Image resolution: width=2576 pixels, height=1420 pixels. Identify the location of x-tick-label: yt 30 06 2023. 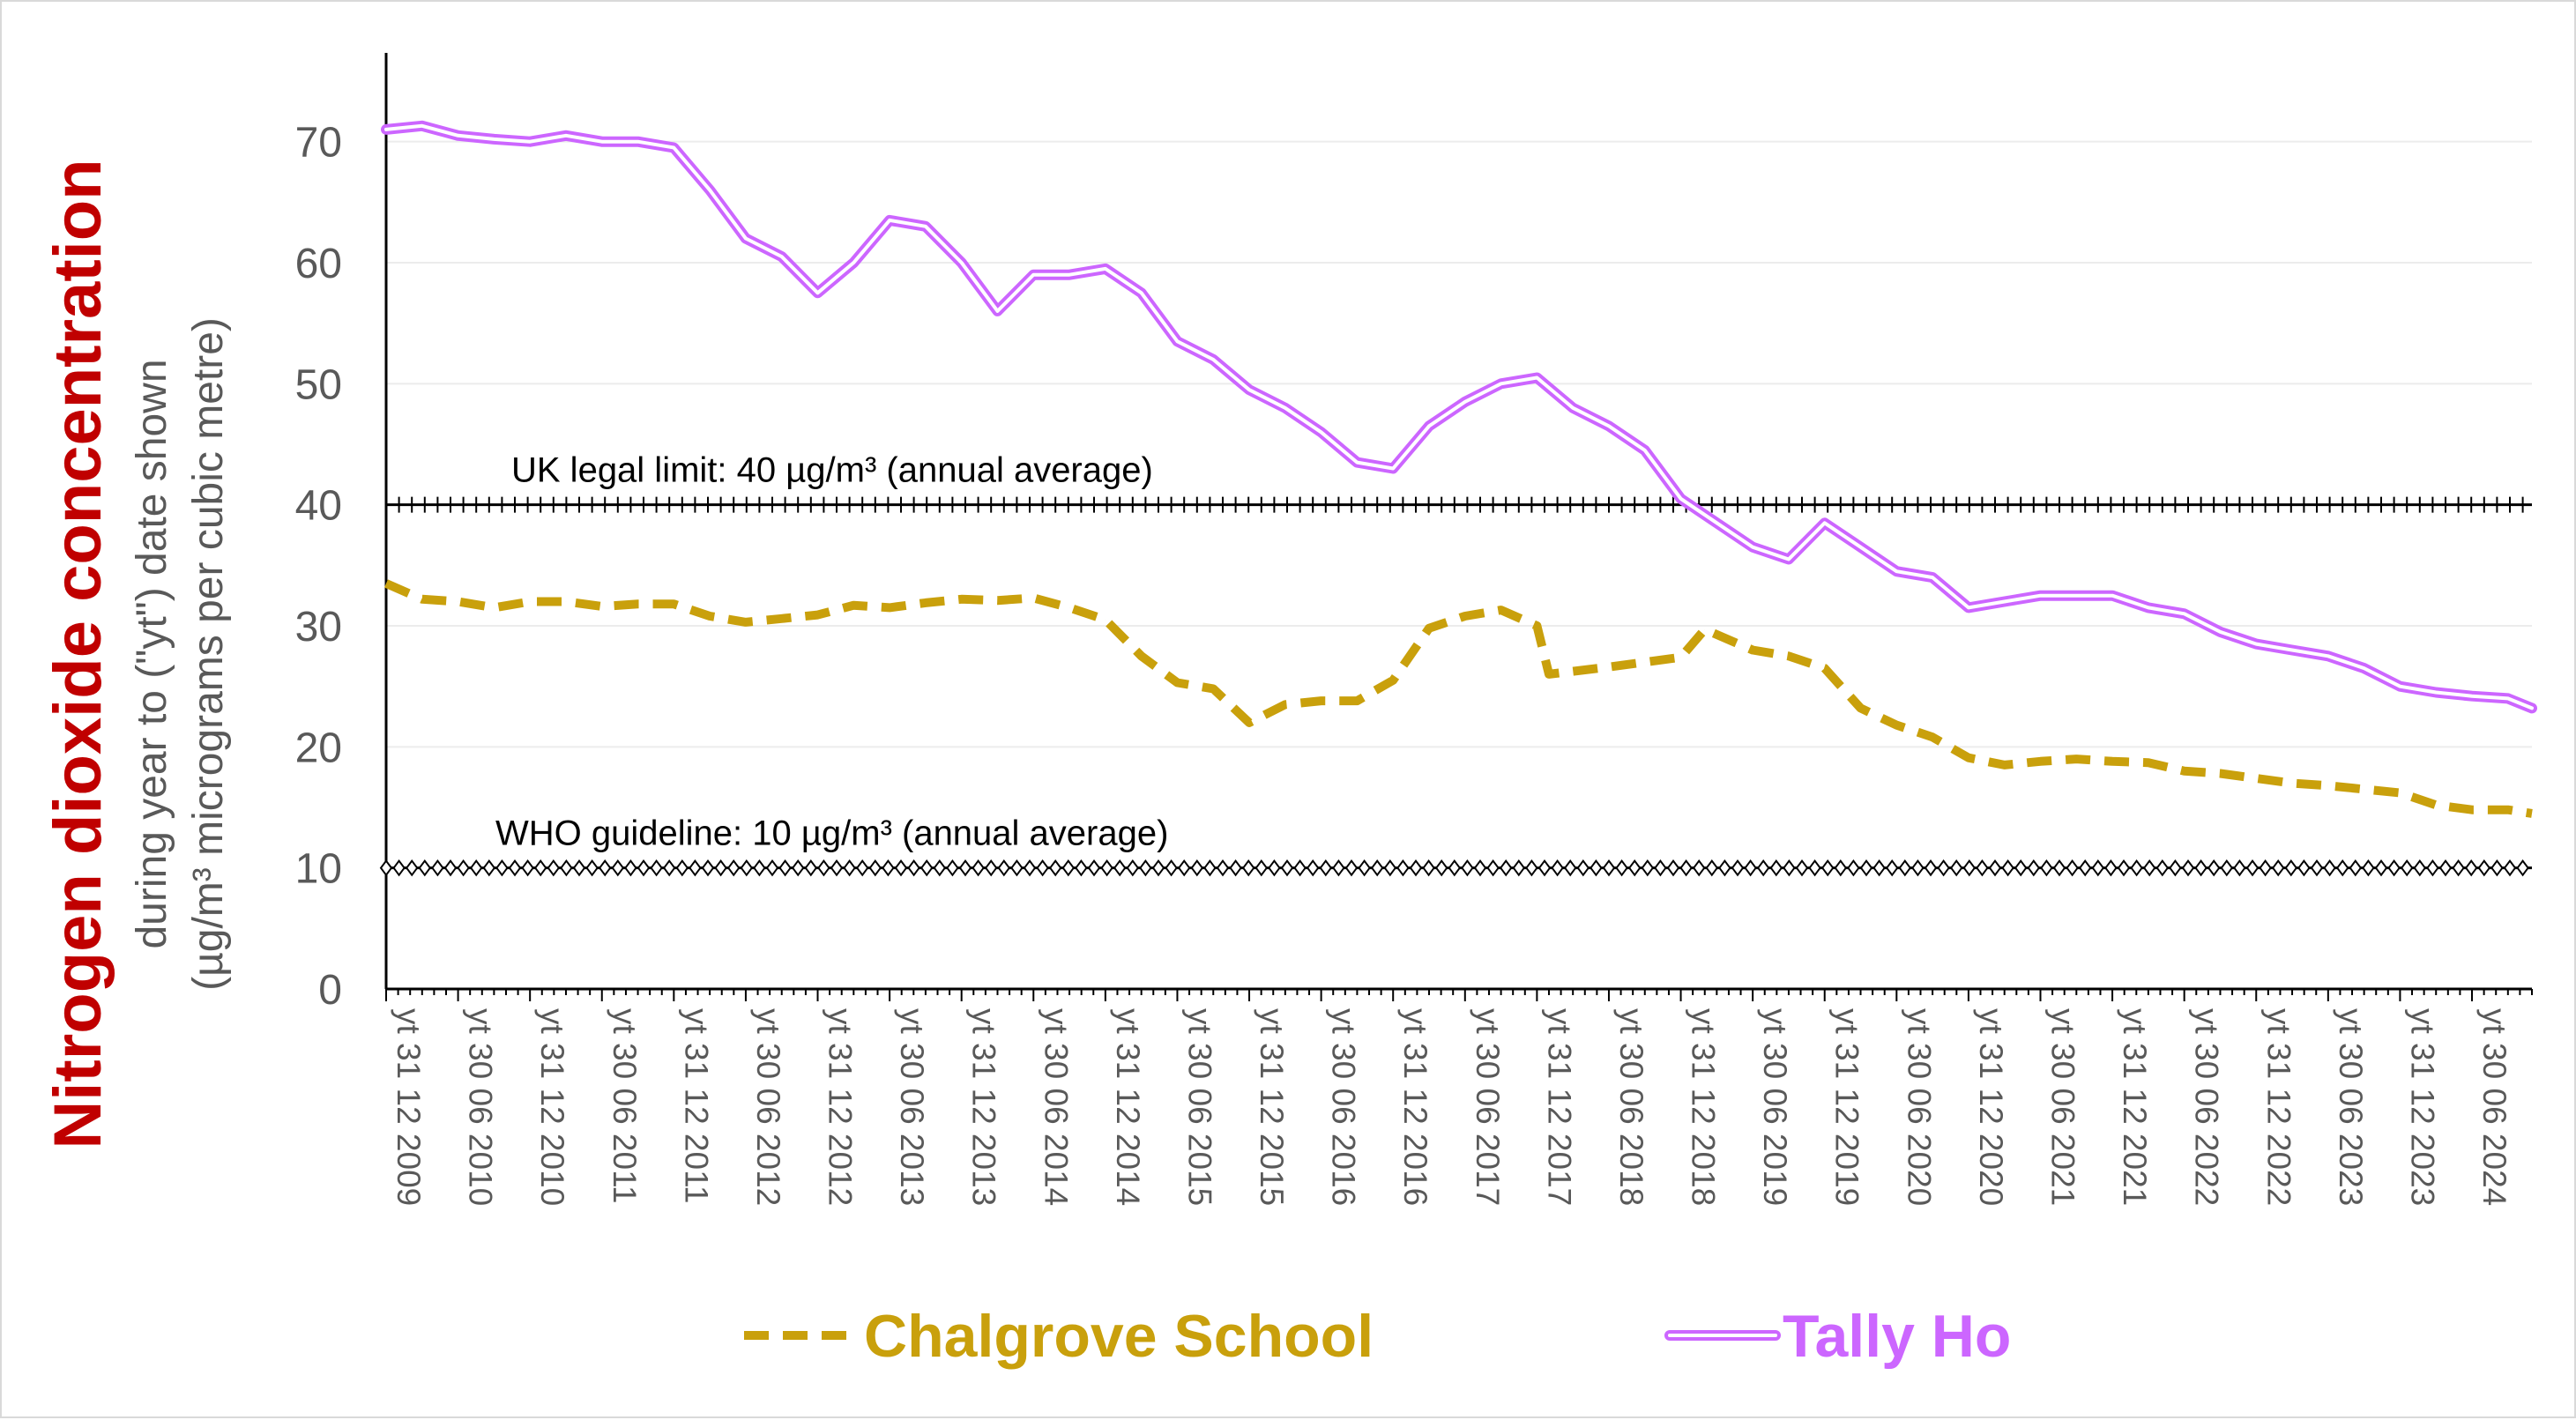
(2351, 1107).